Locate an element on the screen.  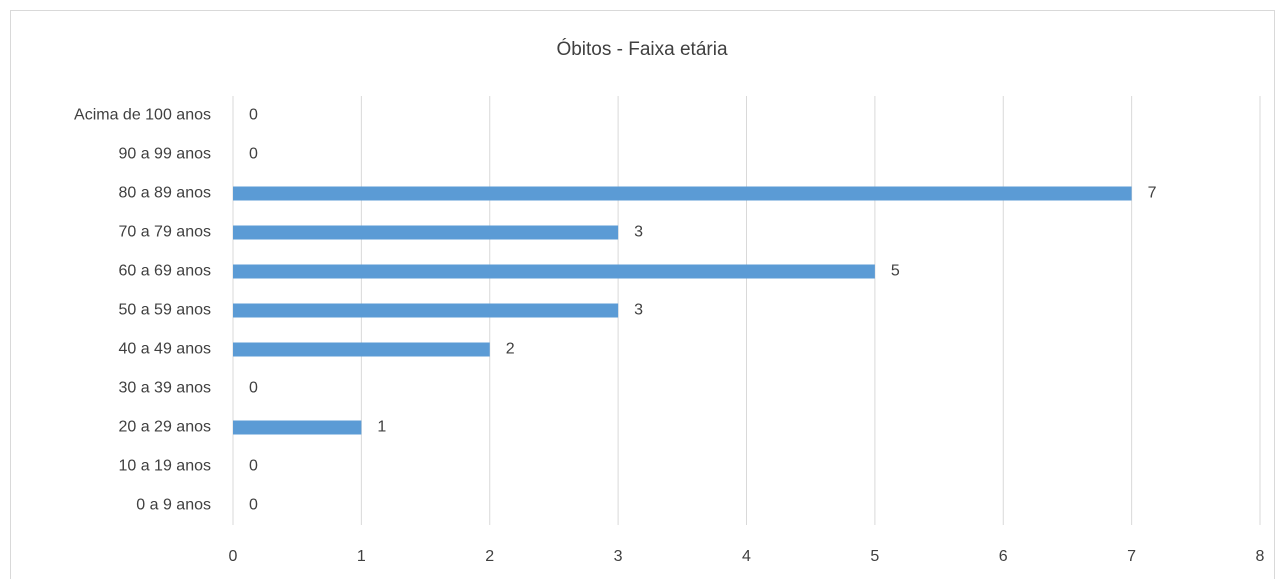
y-tick-label: 40 a 49 anos is located at coordinates (164, 349).